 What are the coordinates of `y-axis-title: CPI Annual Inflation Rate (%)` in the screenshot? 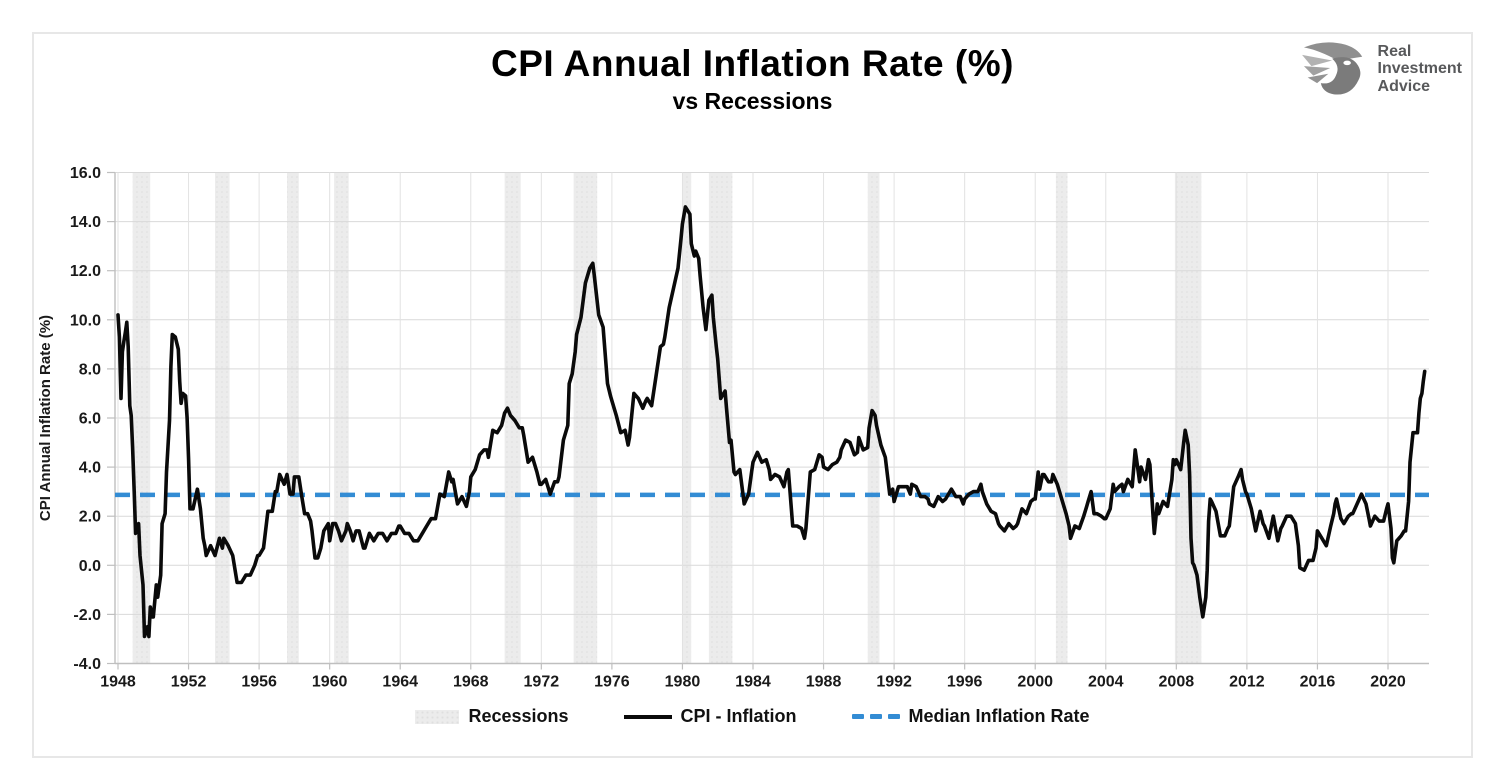 It's located at (45, 418).